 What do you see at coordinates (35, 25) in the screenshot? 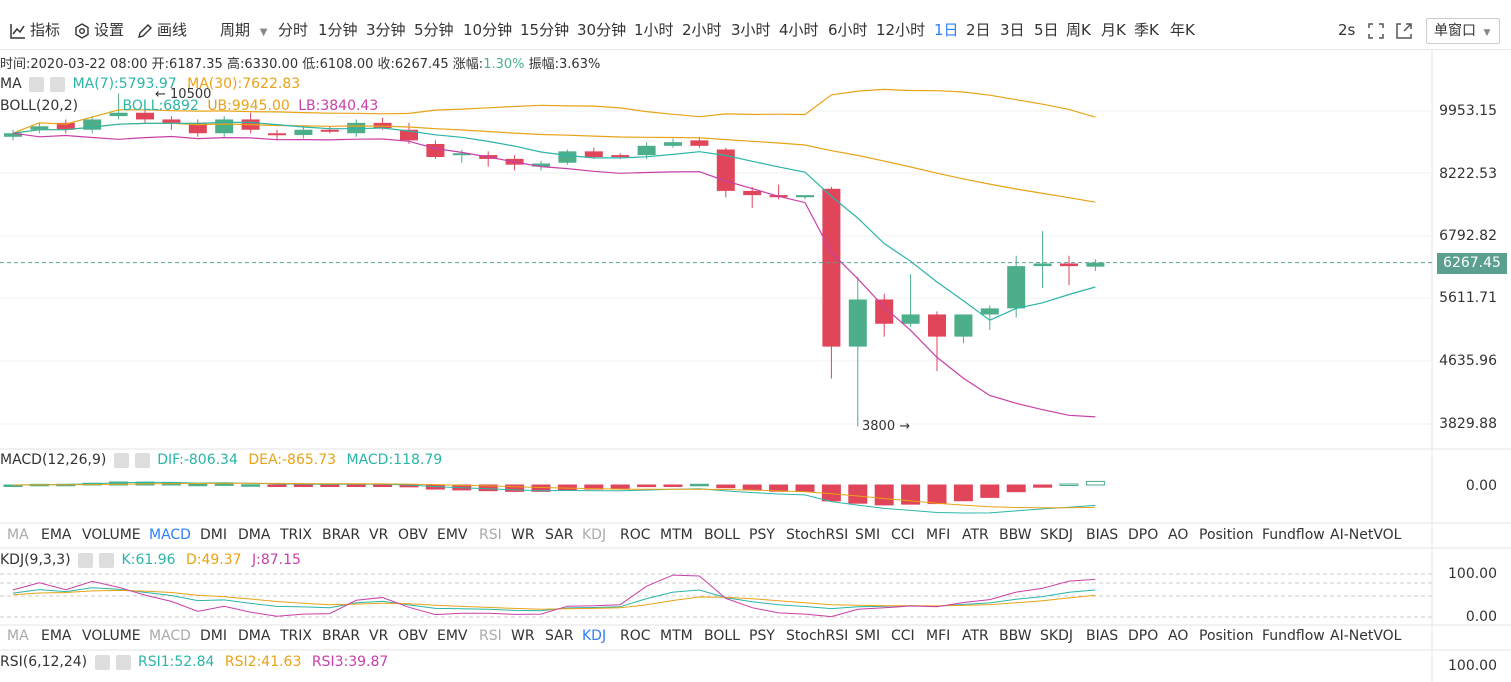
I see `indicator-button: 指标` at bounding box center [35, 25].